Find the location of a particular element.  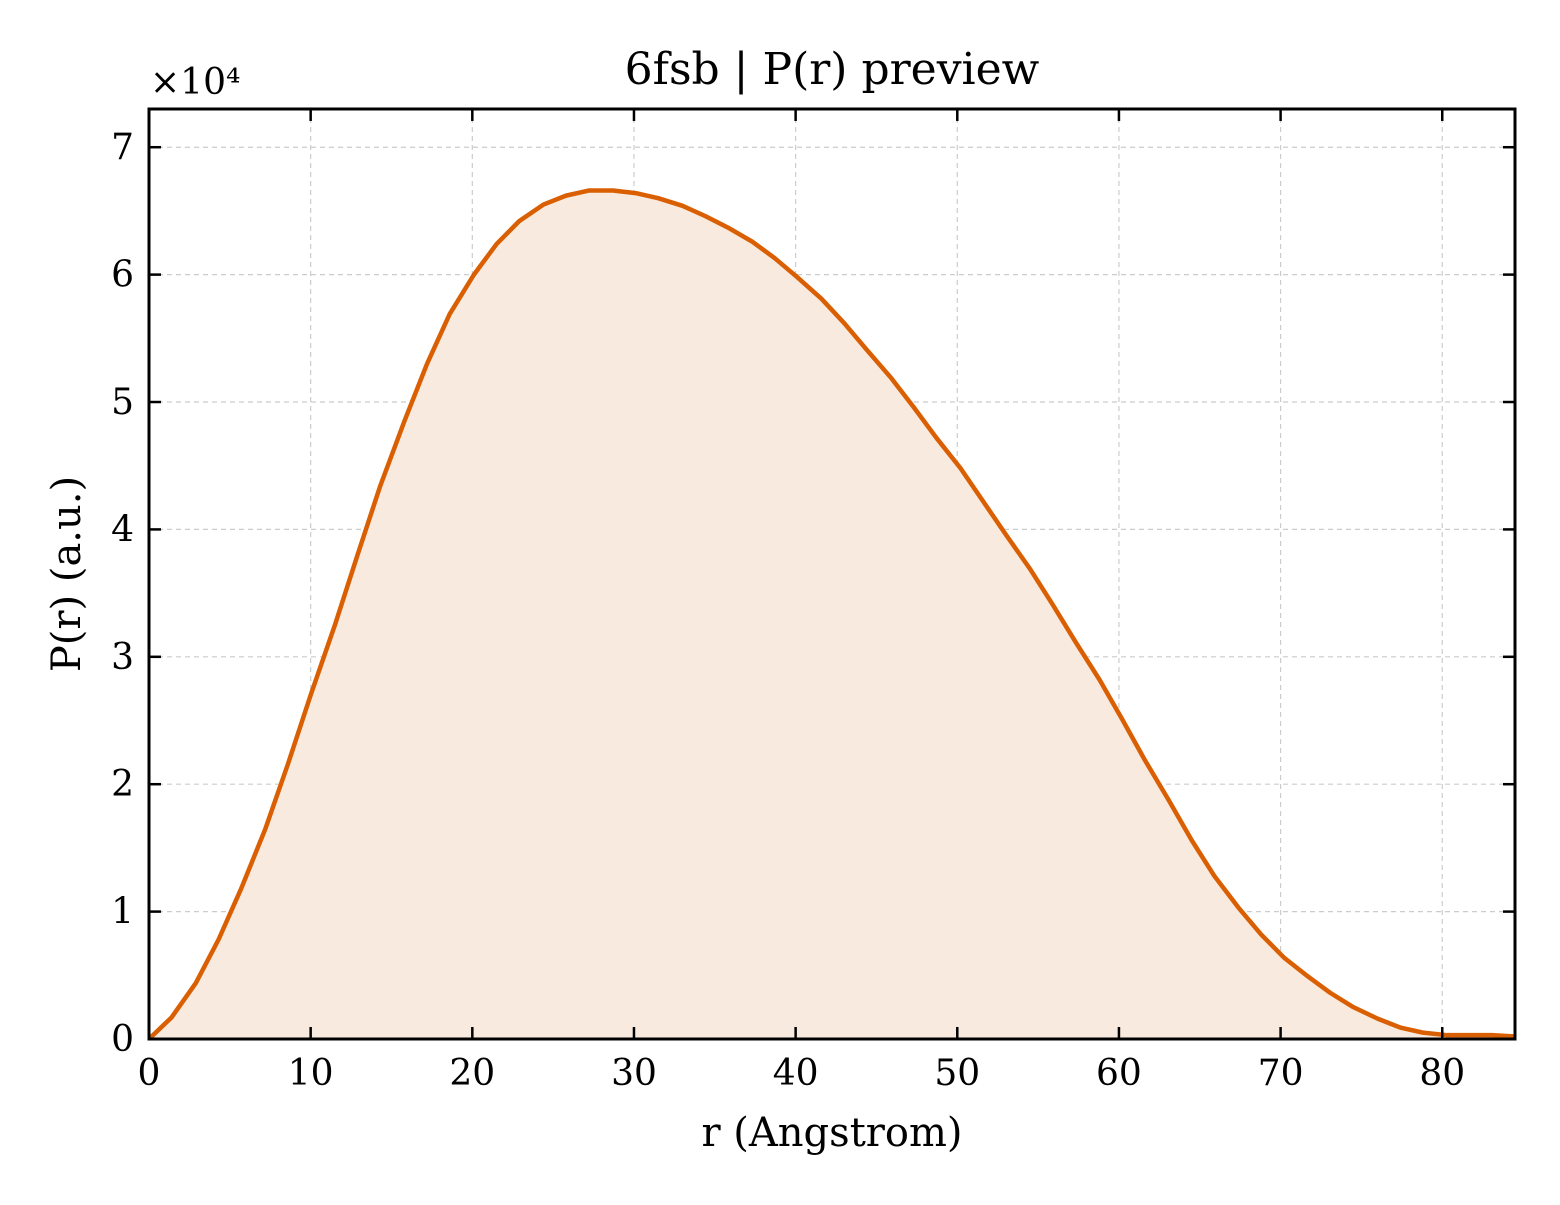

y-tick-labels: 0 1 2 3 4 5 6 7 is located at coordinates (122, 593).